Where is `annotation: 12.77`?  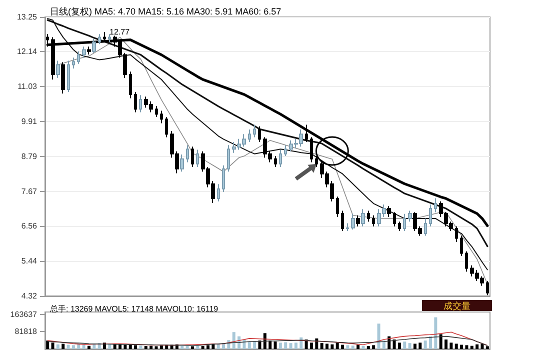
annotation: 12.77 is located at coordinates (120, 31).